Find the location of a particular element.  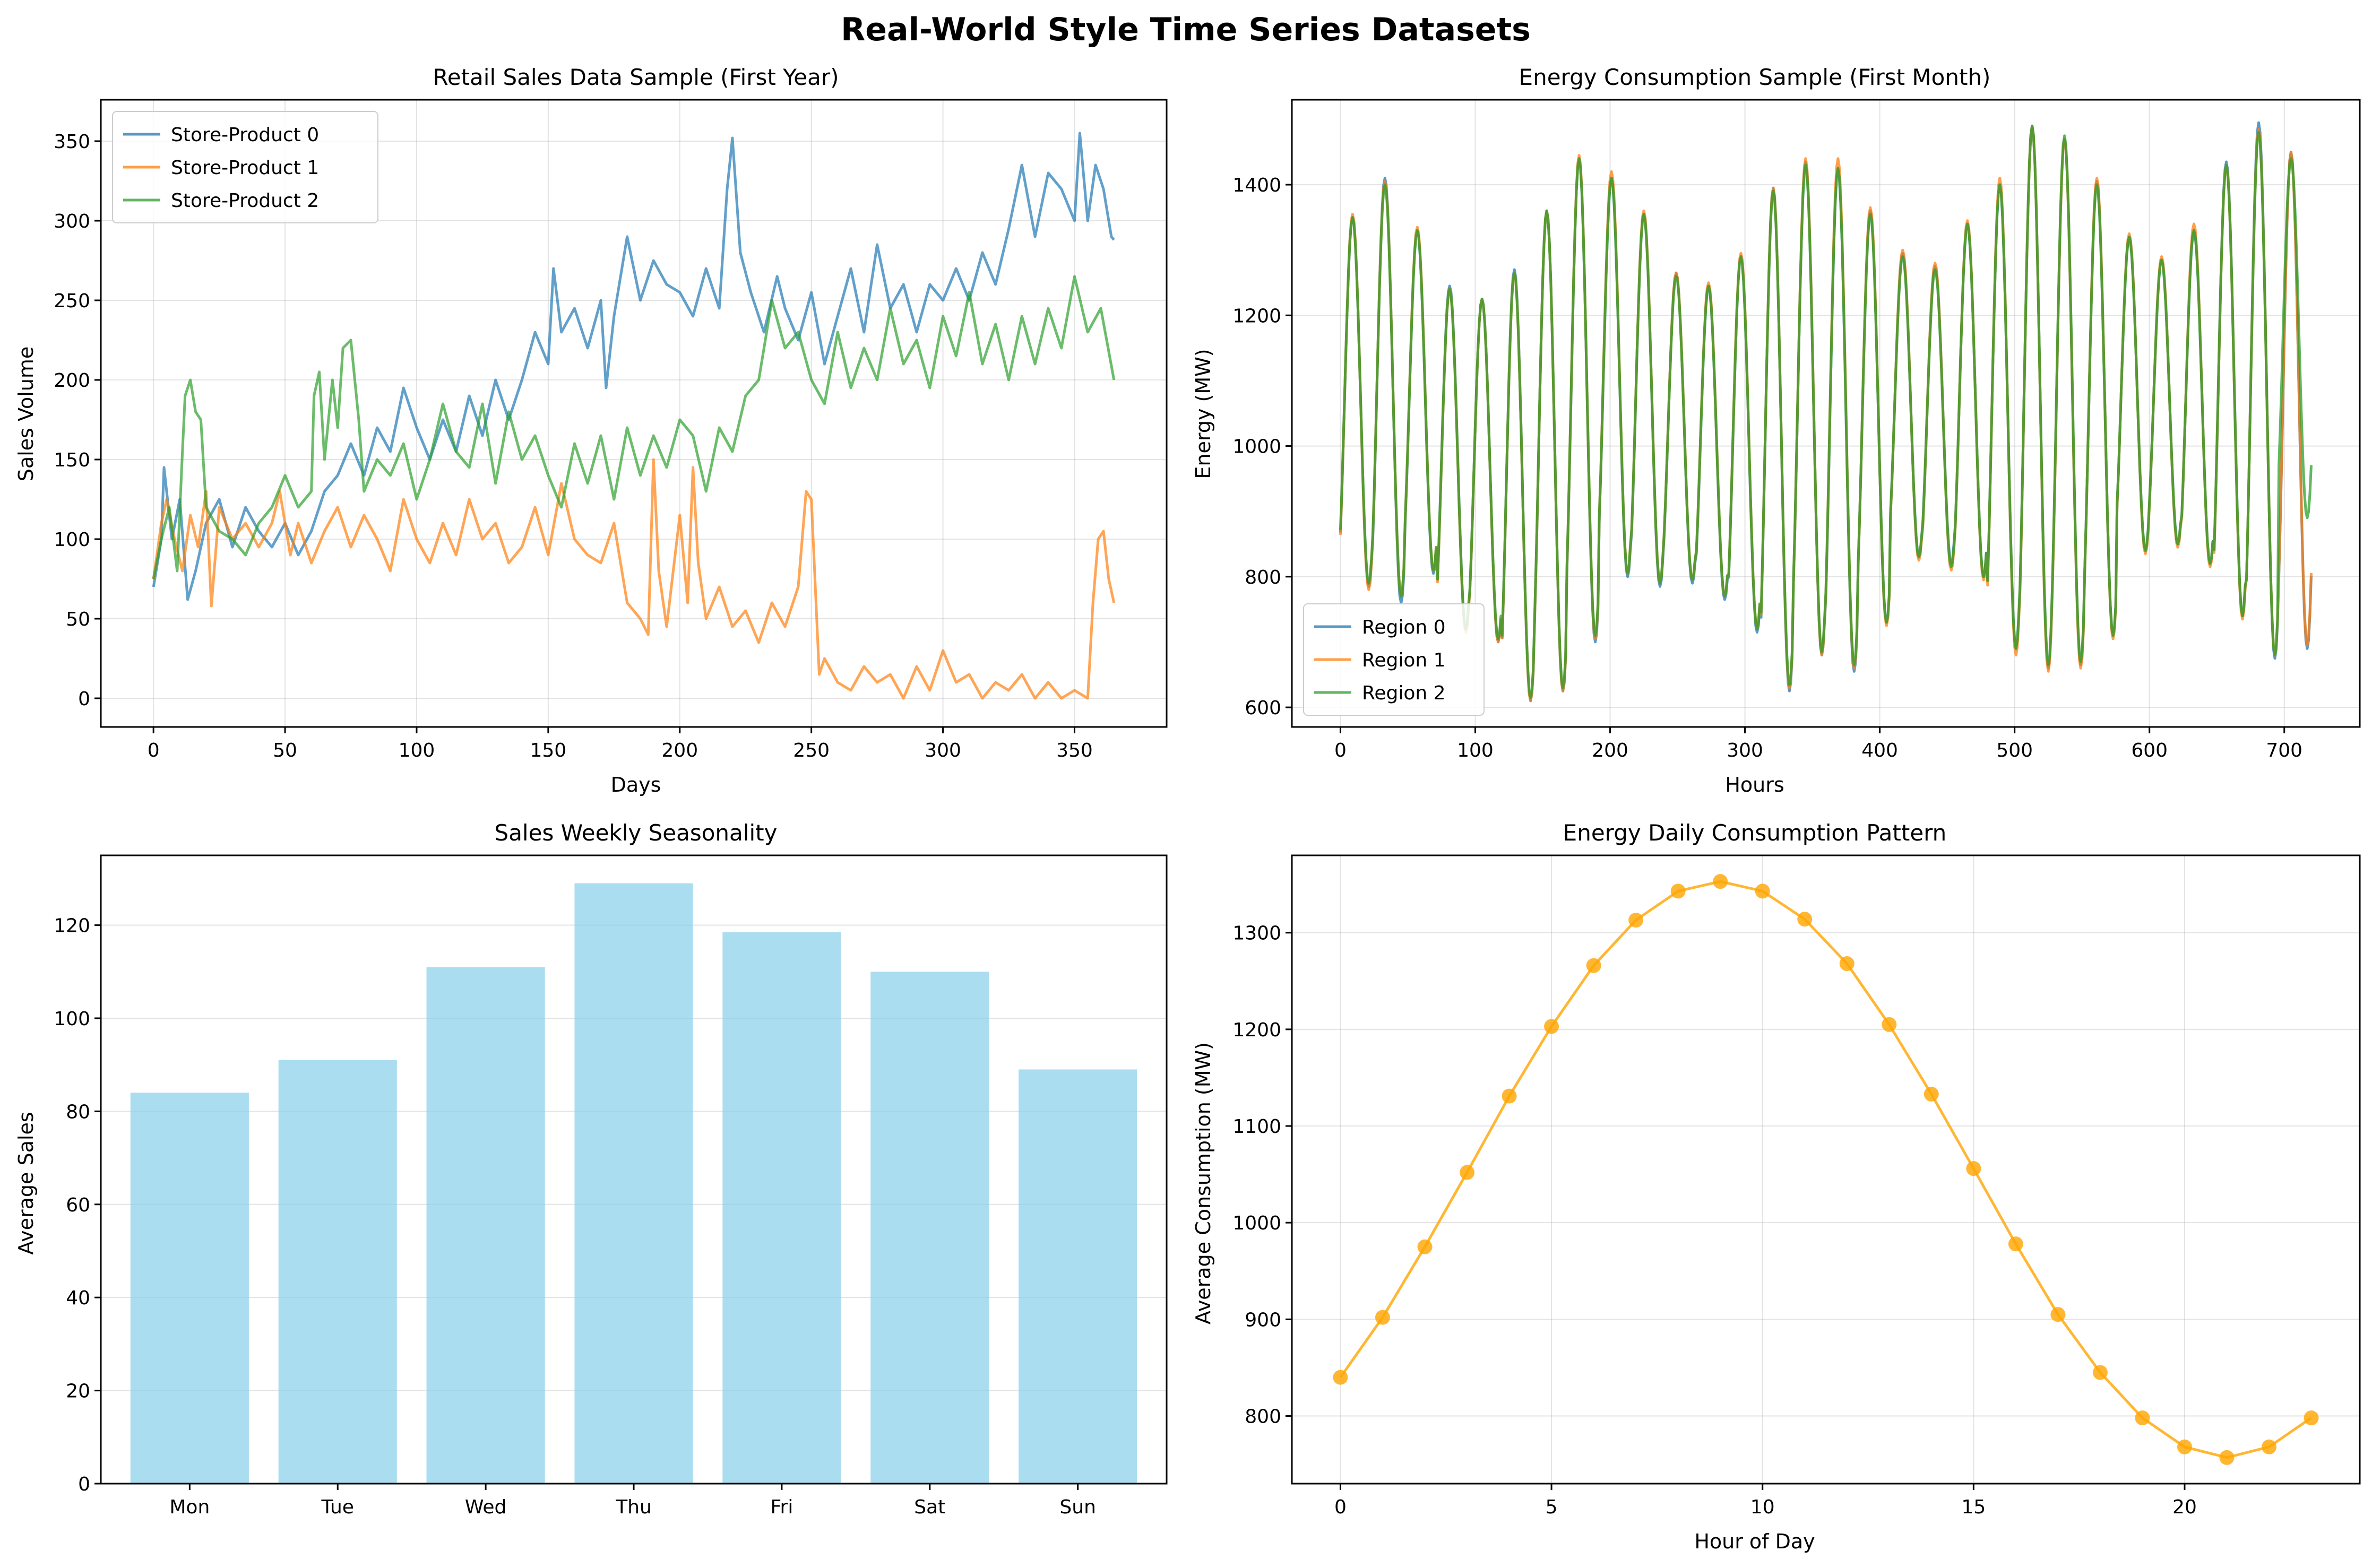

weekly-x-tick-label: Sat is located at coordinates (929, 1507).